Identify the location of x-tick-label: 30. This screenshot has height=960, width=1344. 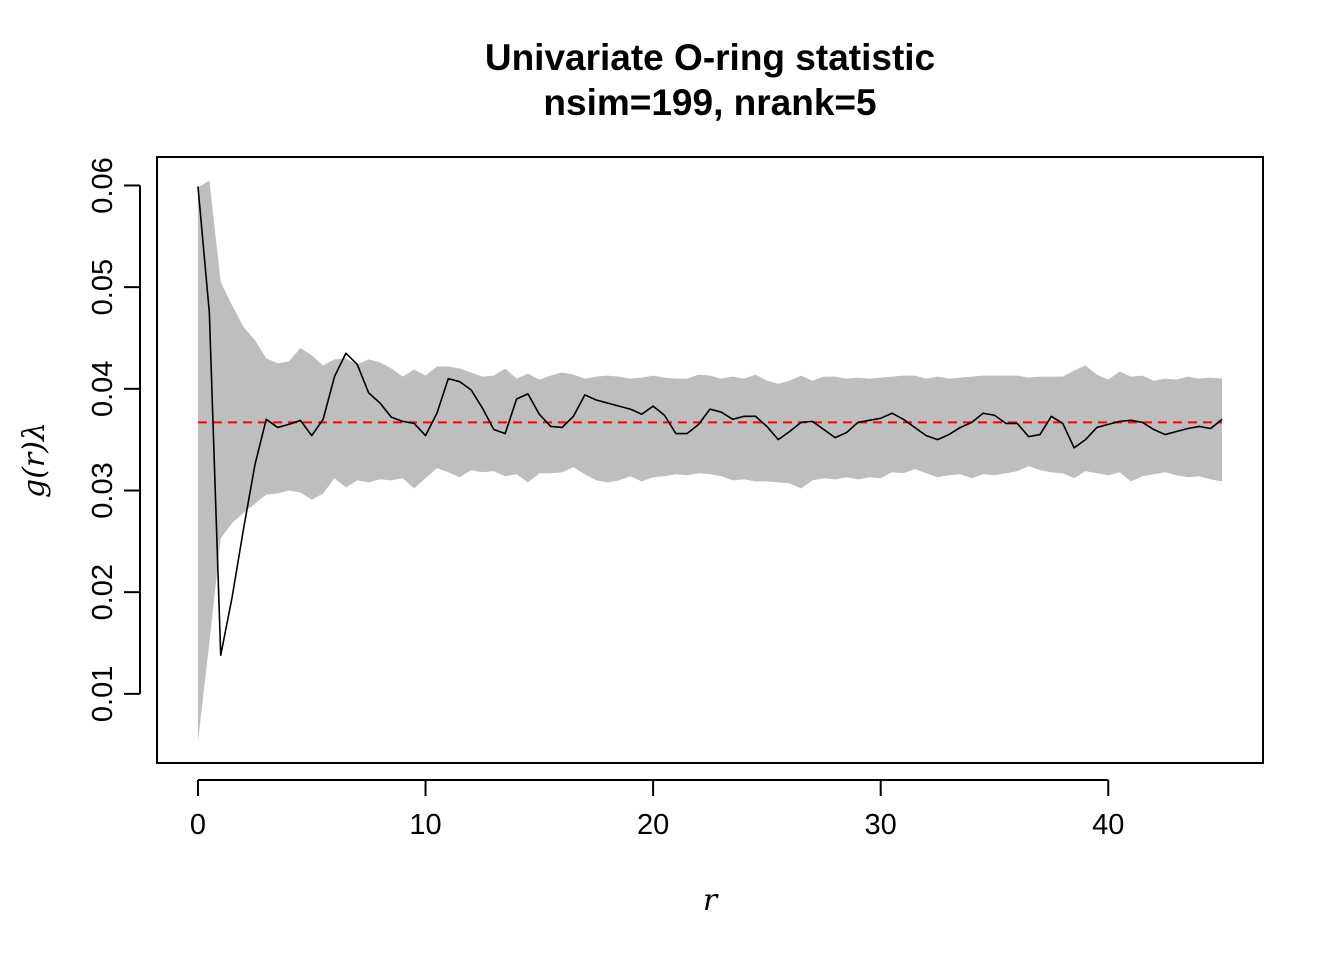
(881, 825).